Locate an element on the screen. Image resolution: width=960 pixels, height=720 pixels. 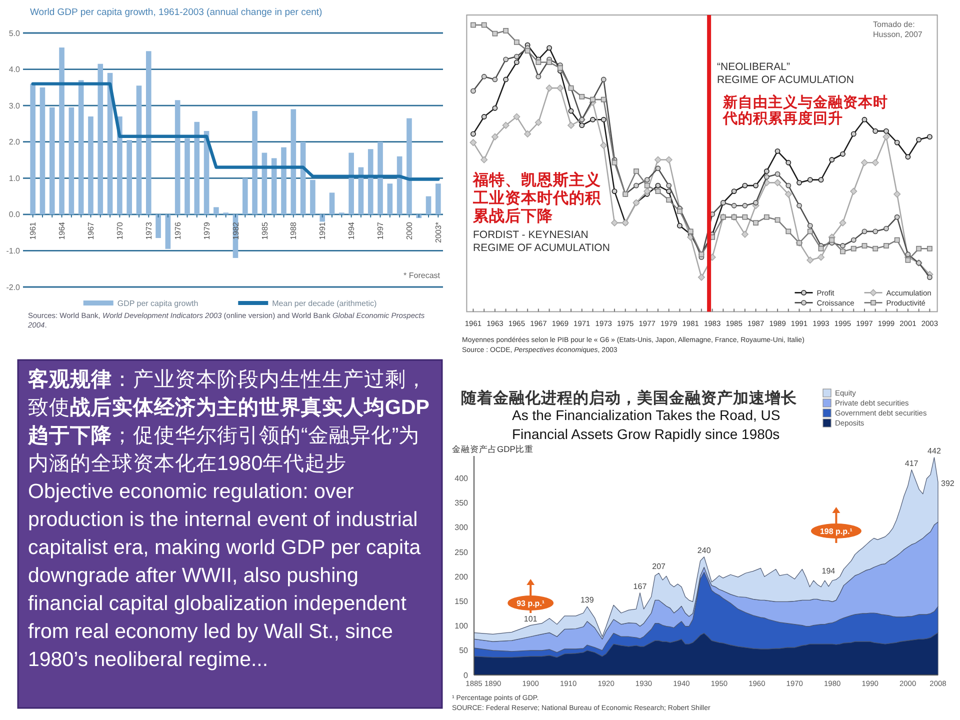
x-tick-label: 1994 is located at coordinates (351, 230).